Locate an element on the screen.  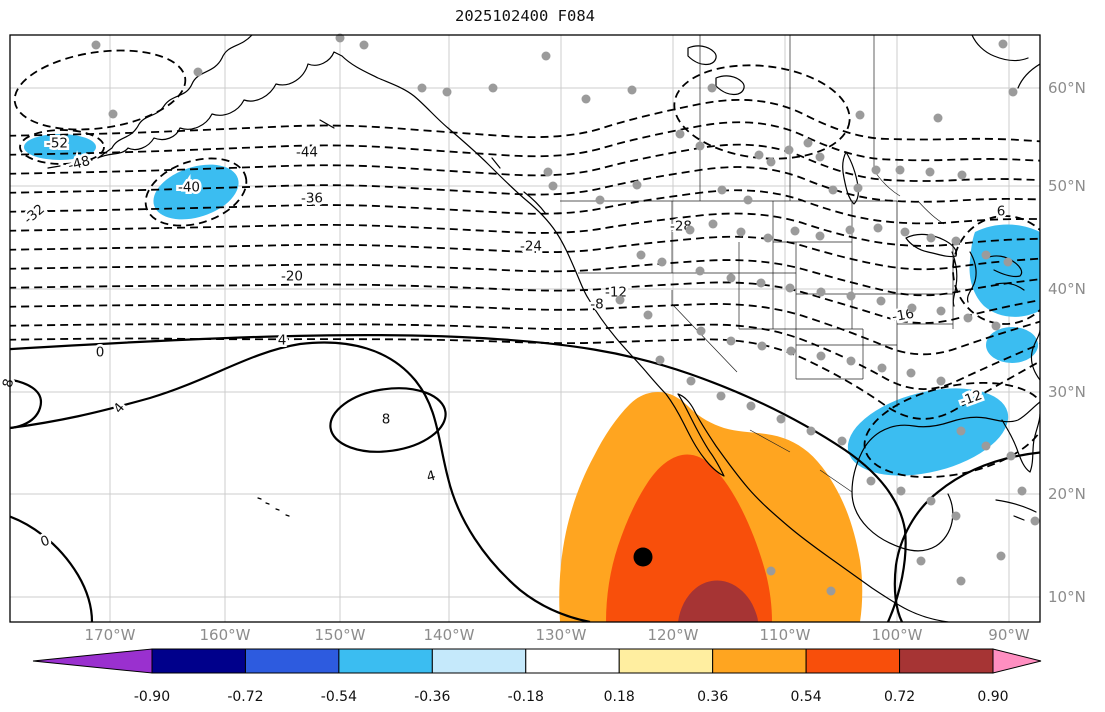
contour-label: -20 is located at coordinates (292, 277).